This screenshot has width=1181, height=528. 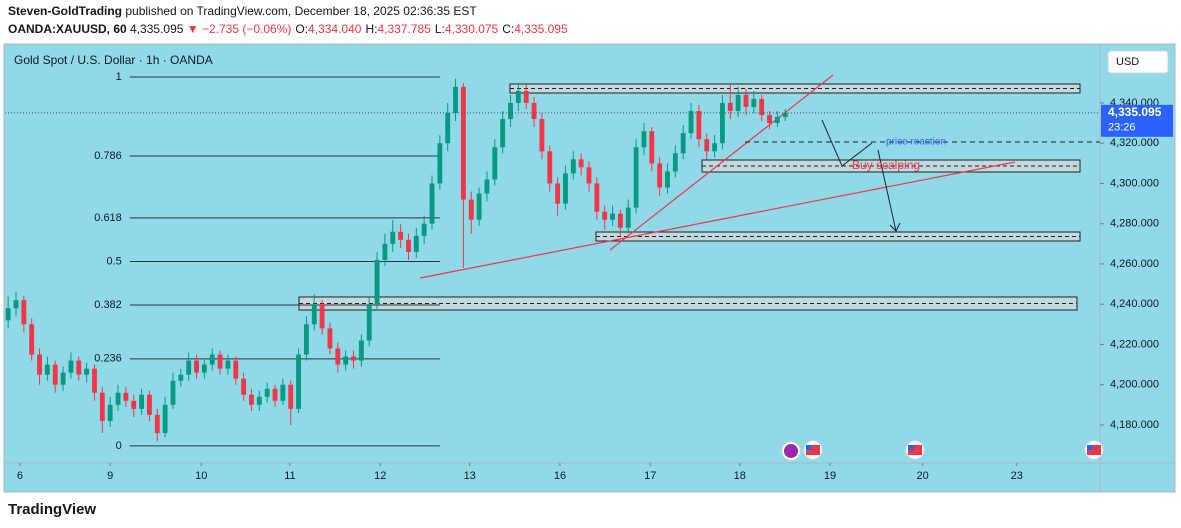 What do you see at coordinates (813, 450) in the screenshot?
I see `event-icon` at bounding box center [813, 450].